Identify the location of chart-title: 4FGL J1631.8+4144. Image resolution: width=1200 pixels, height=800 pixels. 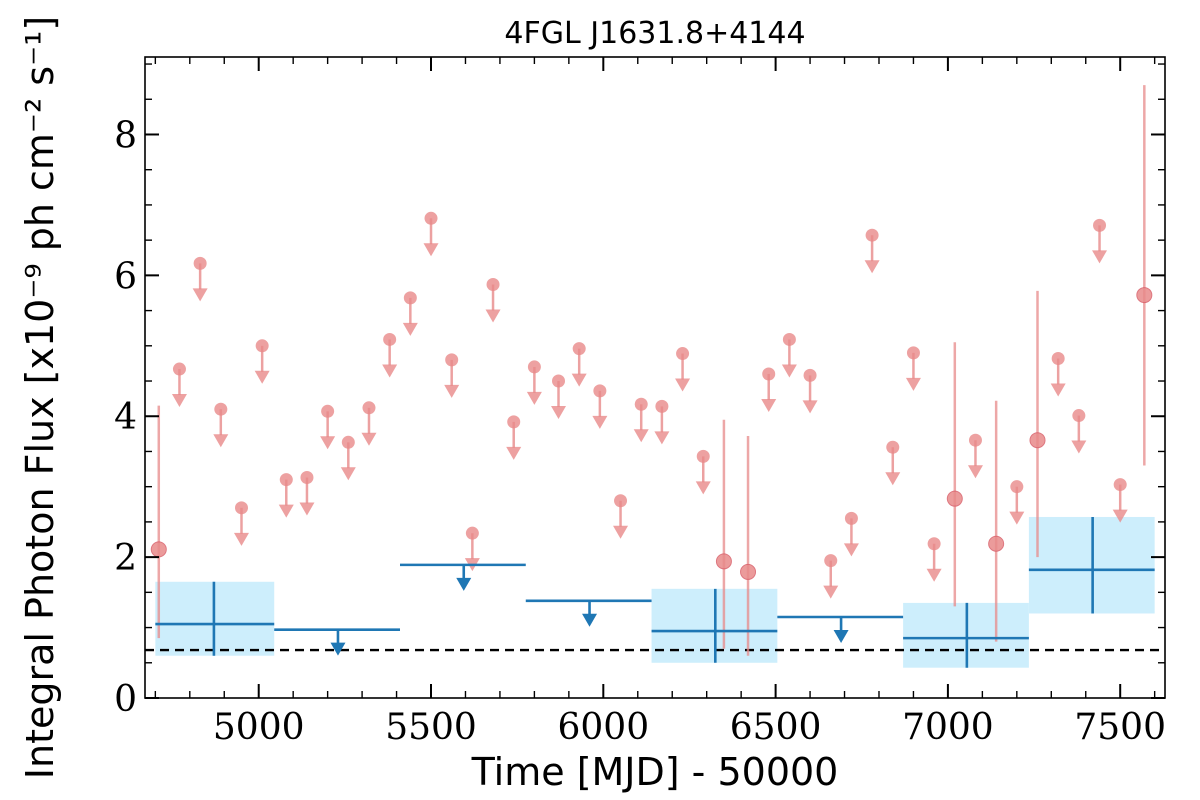
(654, 33).